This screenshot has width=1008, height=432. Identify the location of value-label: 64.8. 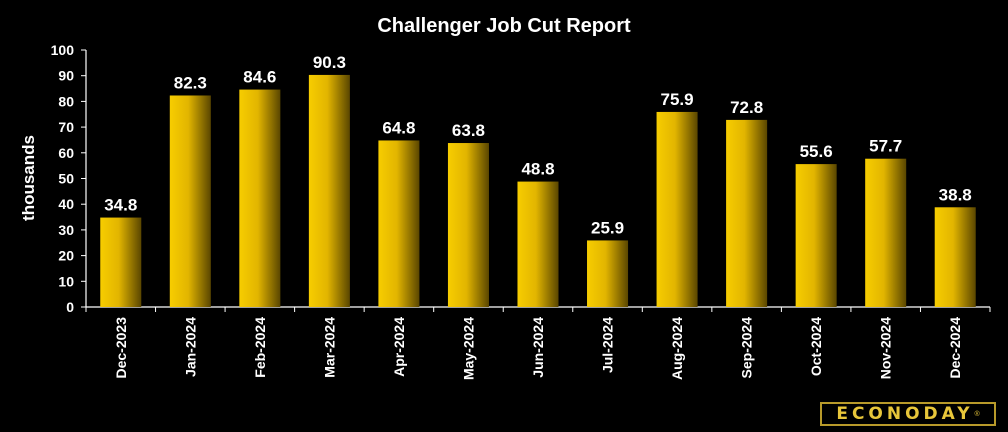
(398, 127).